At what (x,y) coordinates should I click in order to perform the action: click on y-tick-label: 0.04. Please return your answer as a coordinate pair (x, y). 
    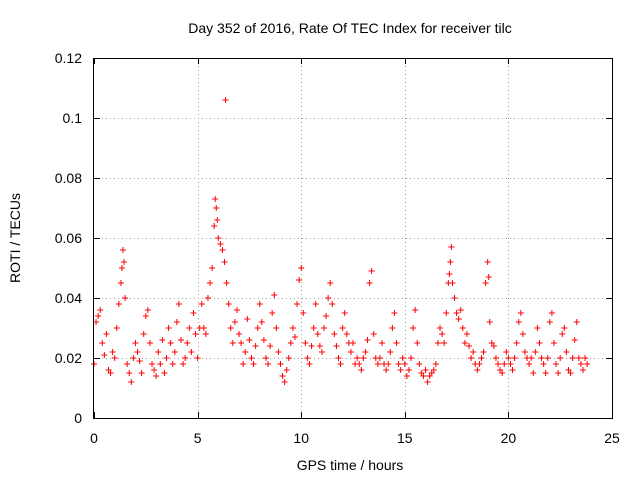
    Looking at the image, I should click on (68, 298).